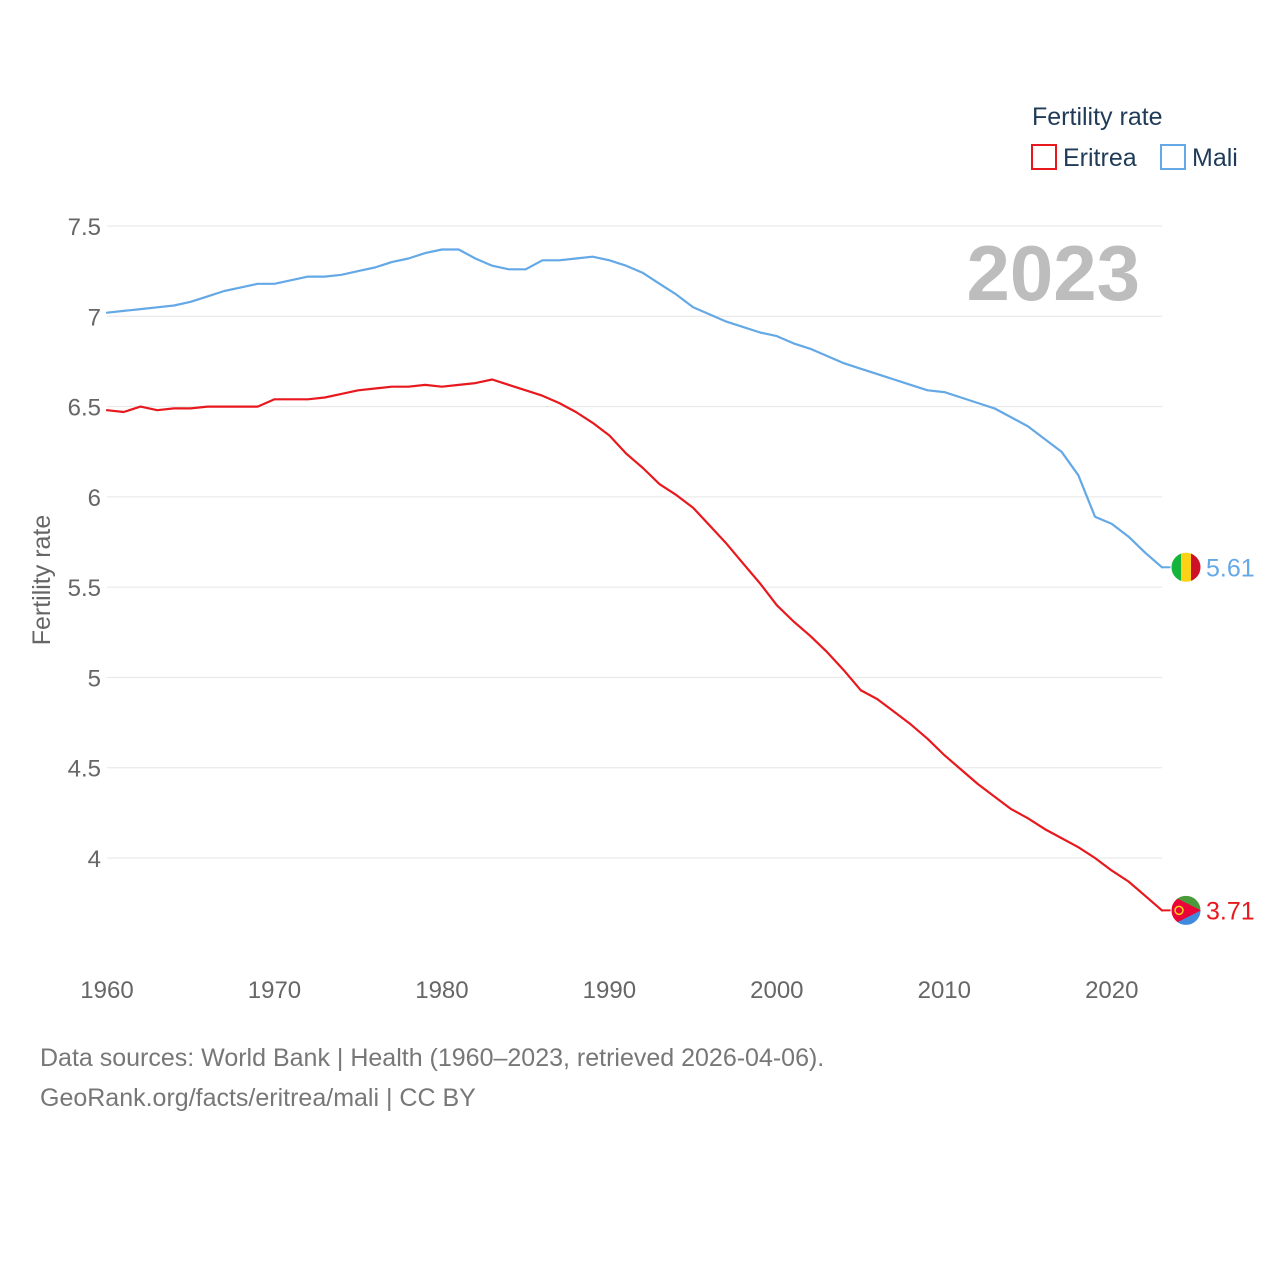  What do you see at coordinates (1208, 738) in the screenshot?
I see `end-markers: 3.71 5.61` at bounding box center [1208, 738].